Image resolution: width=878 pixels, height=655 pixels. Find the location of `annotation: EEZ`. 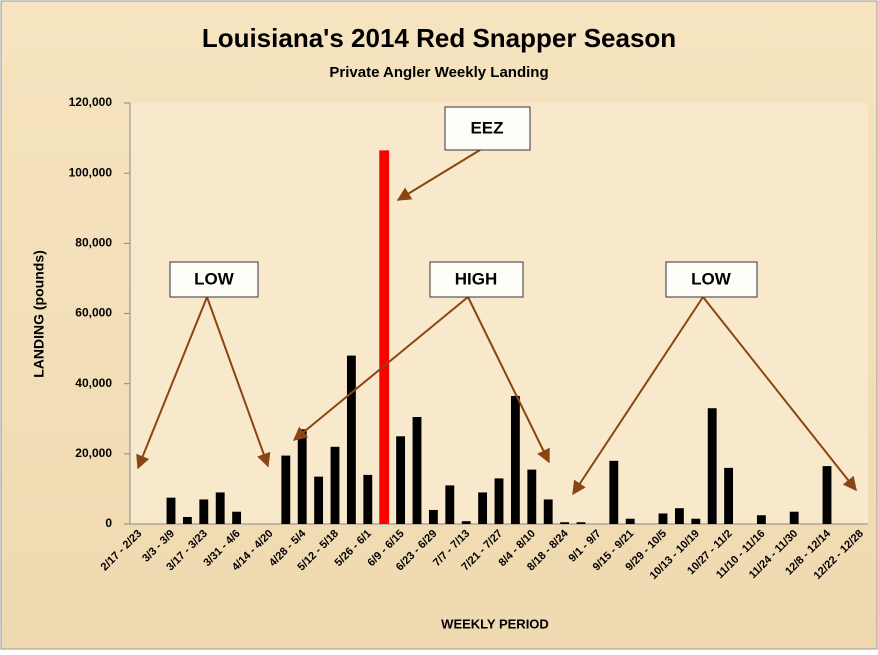

annotation: EEZ is located at coordinates (486, 127).